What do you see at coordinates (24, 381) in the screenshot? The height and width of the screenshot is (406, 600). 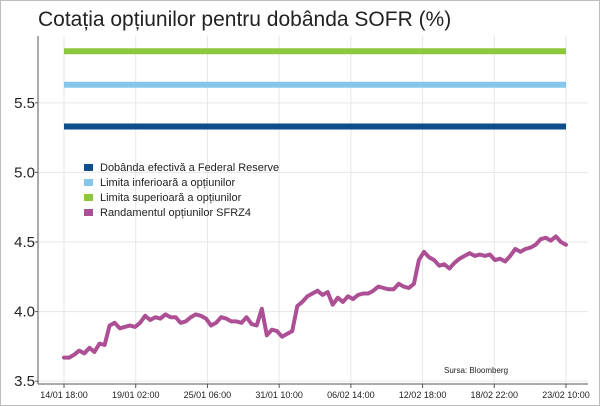 I see `y-tick-label: 3.5` at bounding box center [24, 381].